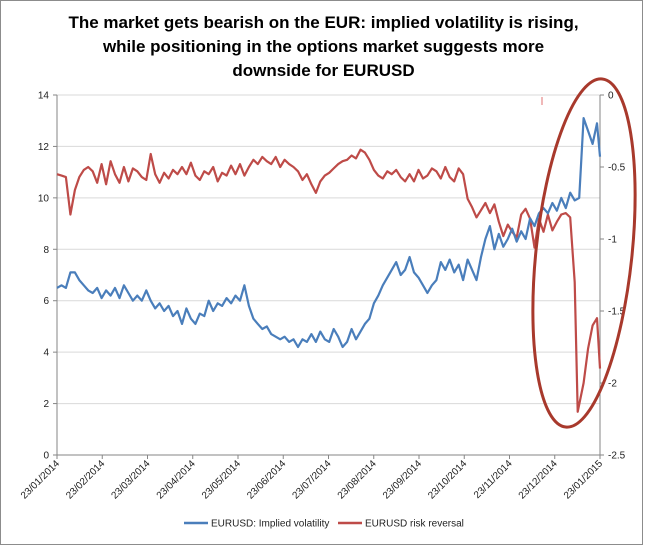 The height and width of the screenshot is (547, 645). Describe the element at coordinates (40, 479) in the screenshot. I see `x-tick-label-0: 23/01/2014` at that location.